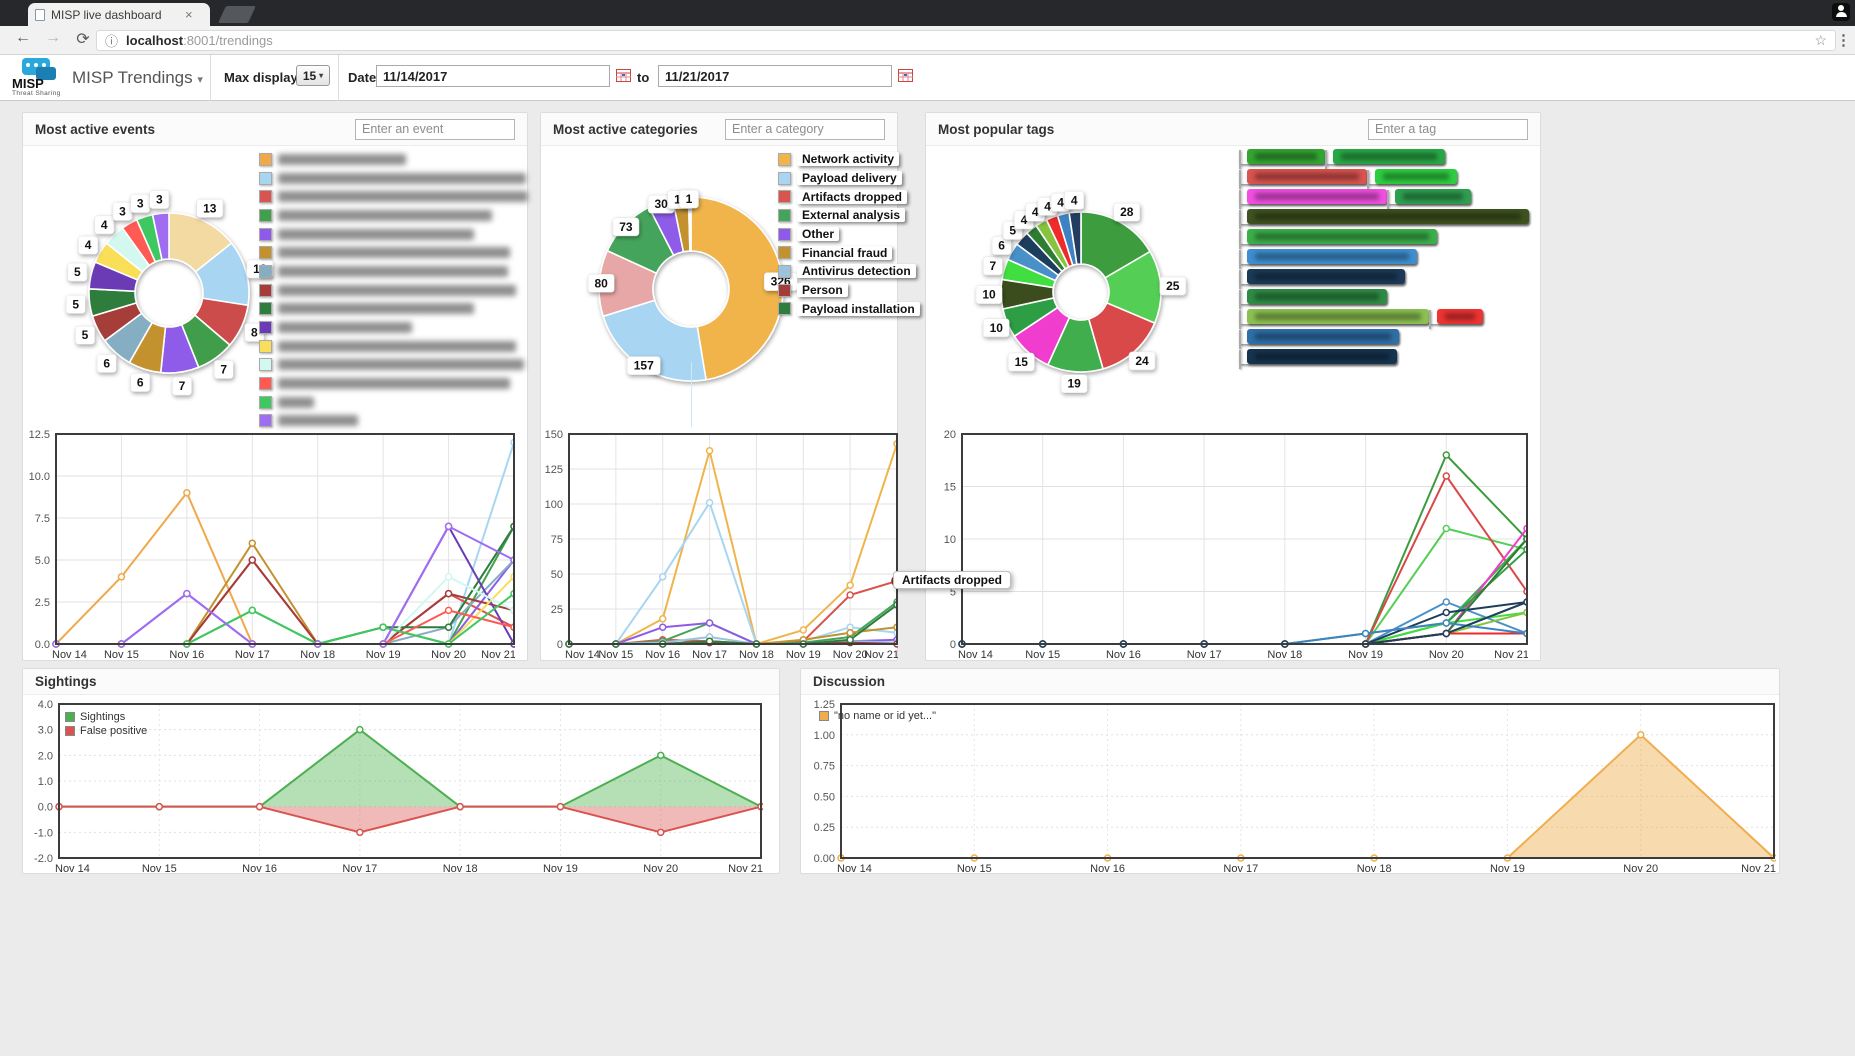  I want to click on misp-logo: MISP Threat Sharing, so click(38, 78).